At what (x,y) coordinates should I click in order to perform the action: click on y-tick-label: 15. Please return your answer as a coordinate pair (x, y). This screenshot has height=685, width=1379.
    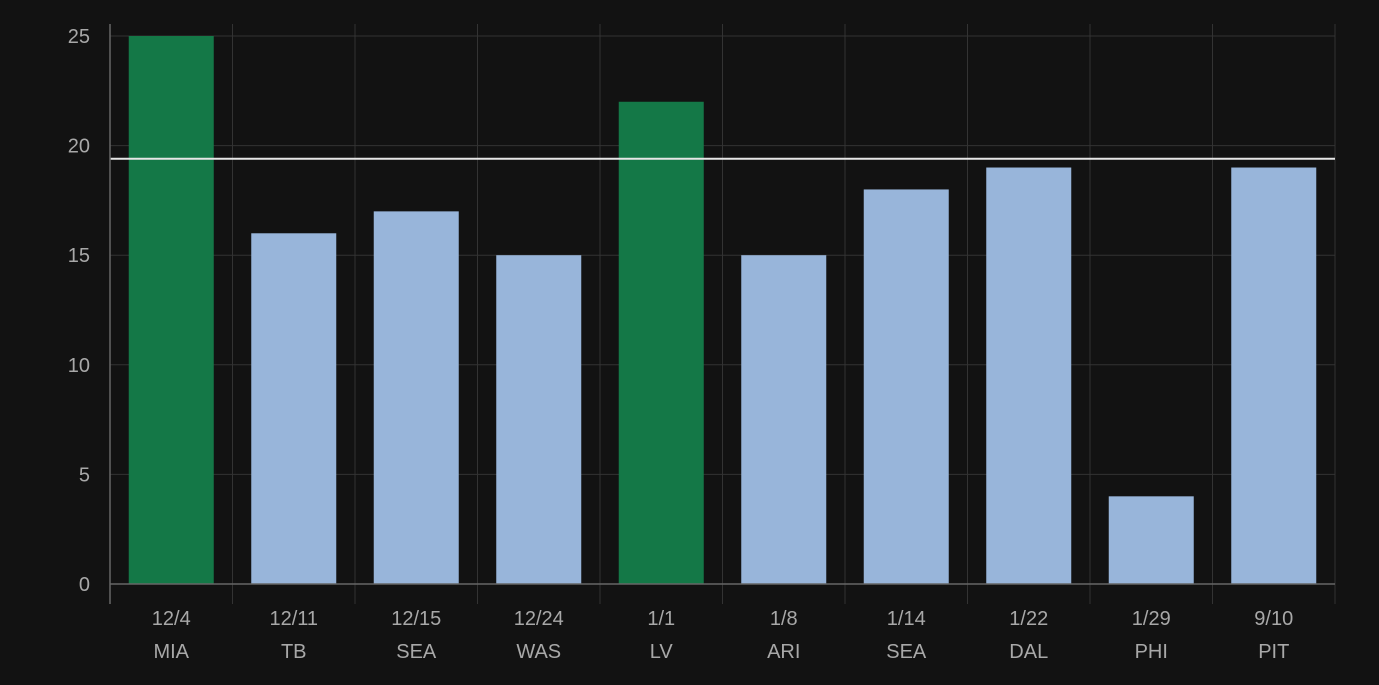
    Looking at the image, I should click on (79, 256).